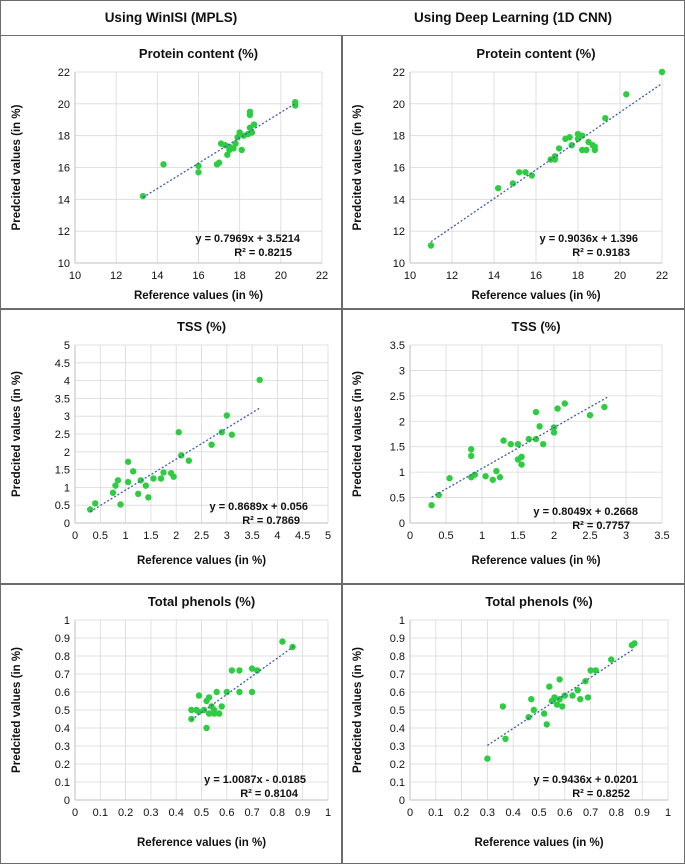 This screenshot has height=864, width=685. What do you see at coordinates (62, 506) in the screenshot?
I see `y-tick-label: 0.5` at bounding box center [62, 506].